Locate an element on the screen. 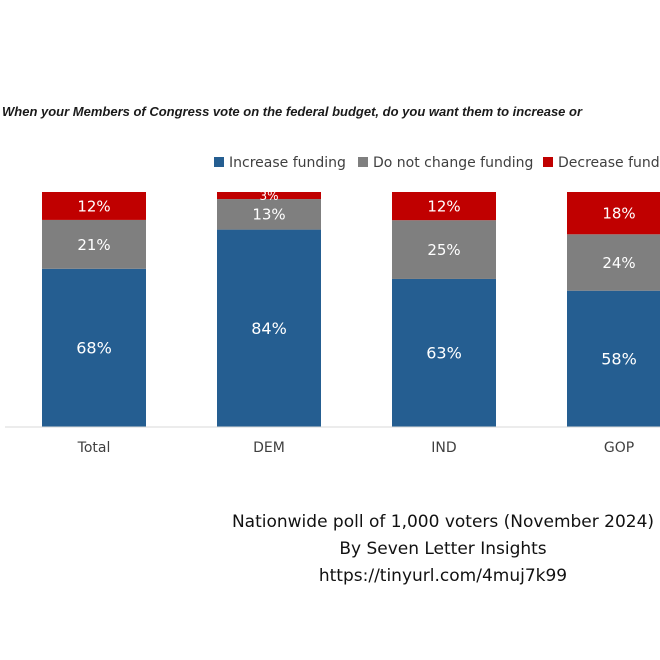 The width and height of the screenshot is (660, 660). data-label-ind-do-not-change-funding: 25% is located at coordinates (443, 250).